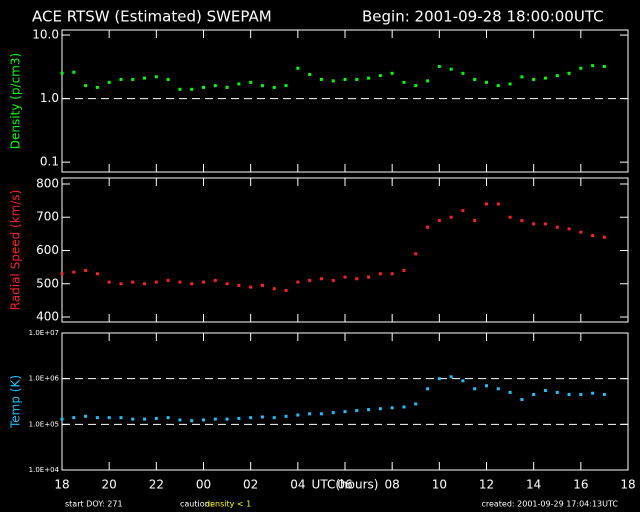  I want to click on y-tick-label: 600, so click(47, 250).